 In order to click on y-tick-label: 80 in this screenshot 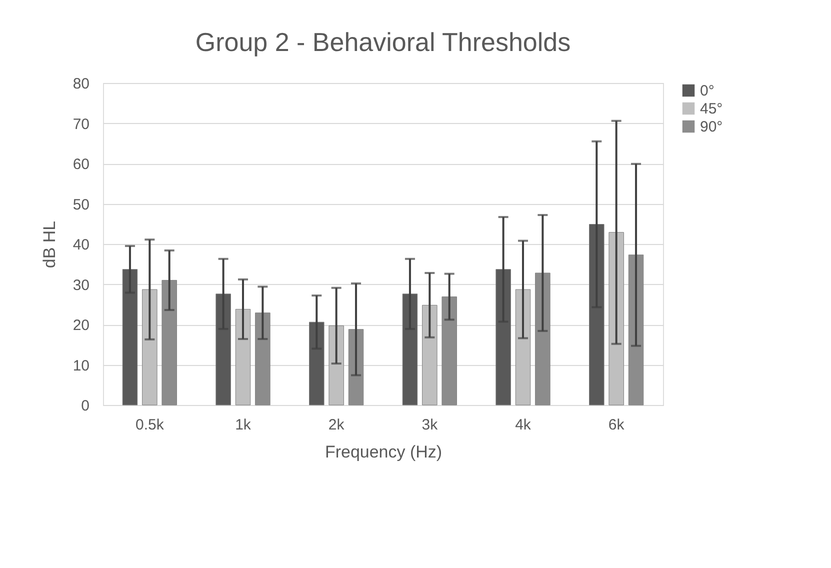, I will do `click(81, 84)`.